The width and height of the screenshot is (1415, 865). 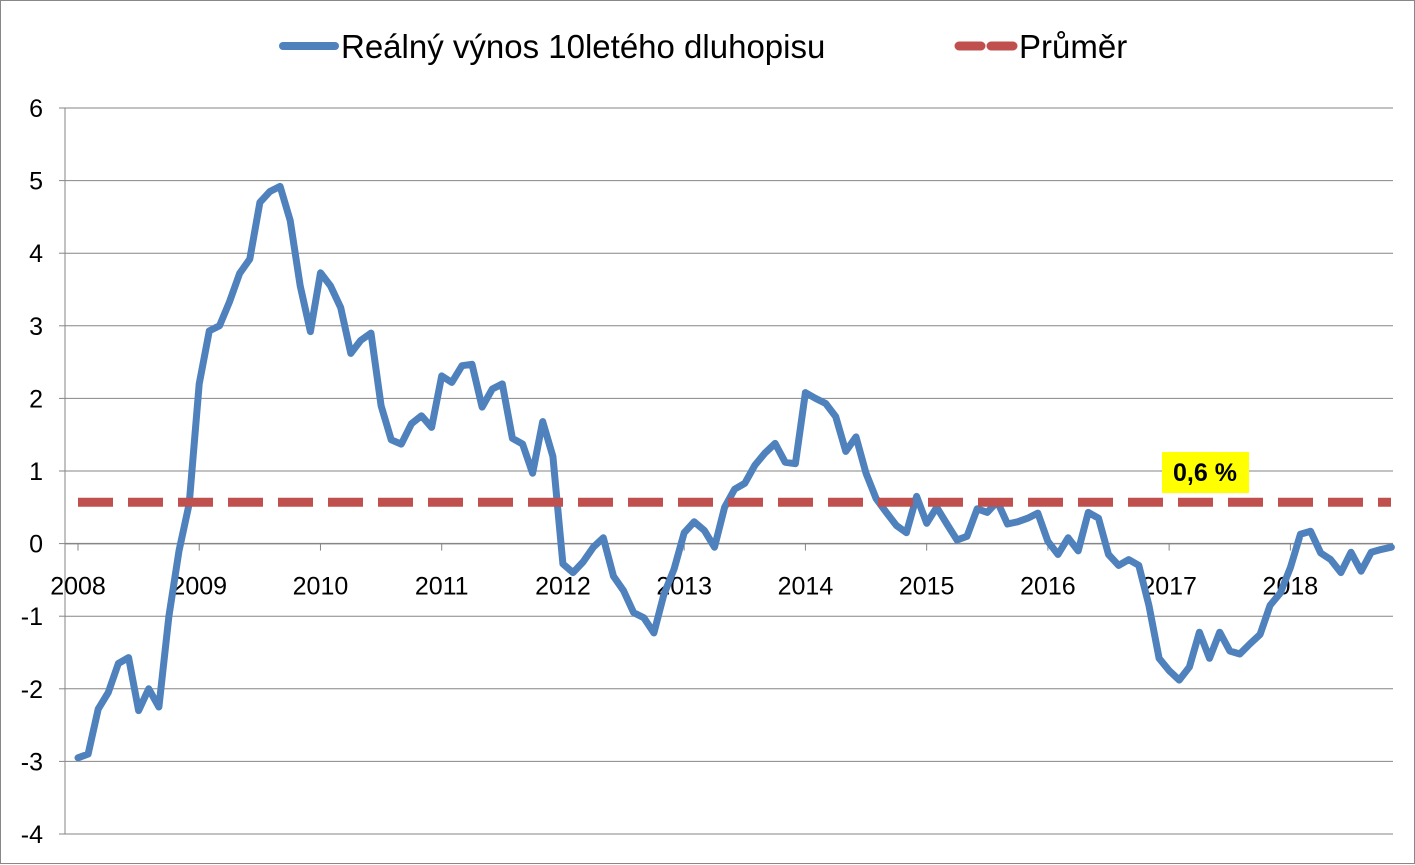 What do you see at coordinates (36, 182) in the screenshot?
I see `y-tick-label: 5` at bounding box center [36, 182].